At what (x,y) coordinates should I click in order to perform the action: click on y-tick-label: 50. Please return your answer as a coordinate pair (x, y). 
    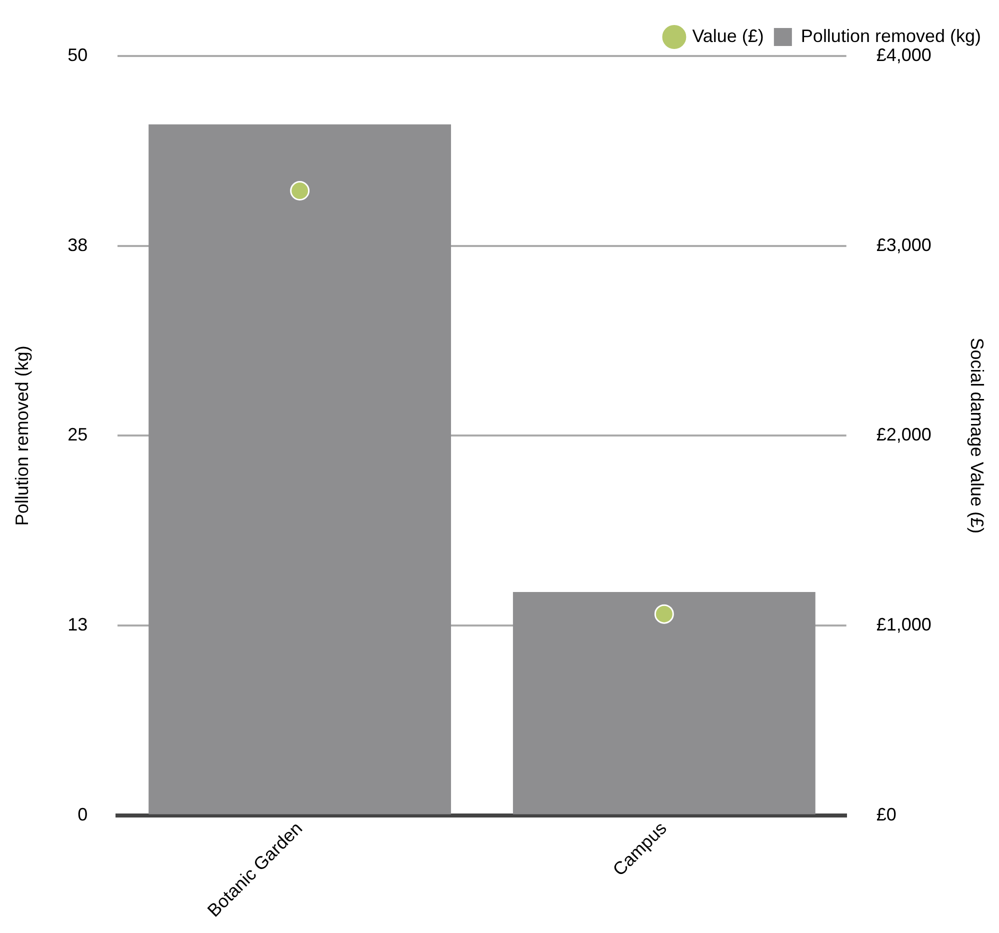
    Looking at the image, I should click on (78, 54).